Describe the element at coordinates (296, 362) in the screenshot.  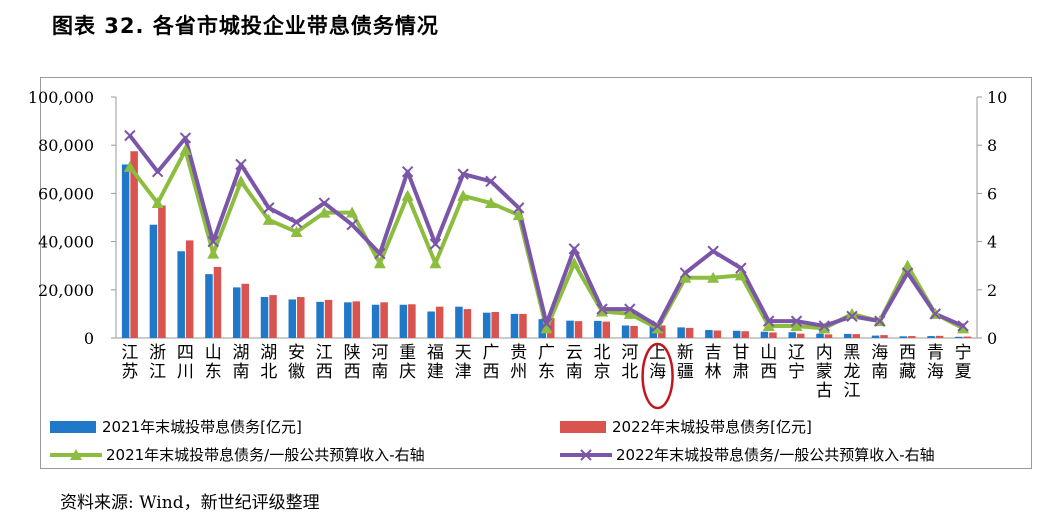
I see `x-axis-category-label: 安徽` at that location.